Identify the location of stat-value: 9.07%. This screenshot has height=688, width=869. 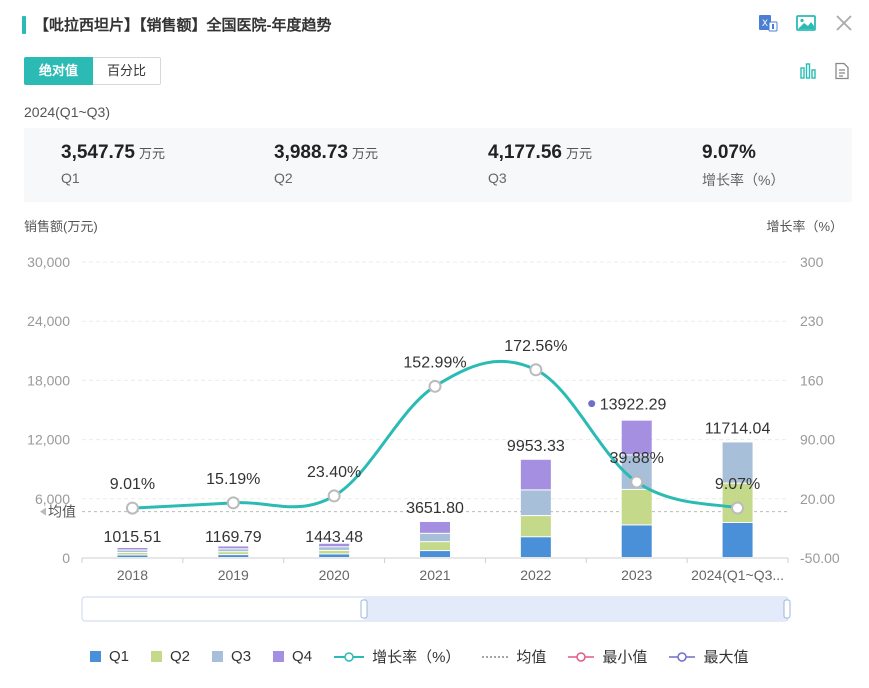
(729, 152).